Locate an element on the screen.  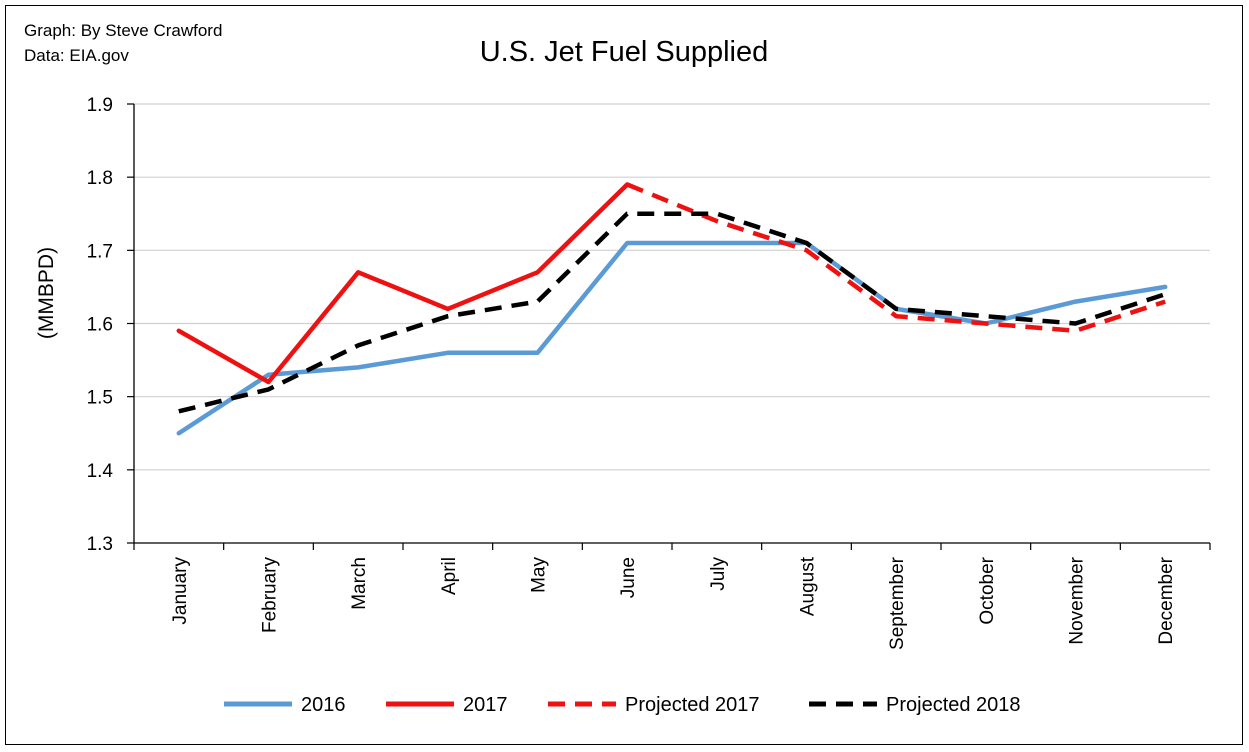
series-line-projected-2017 is located at coordinates (896, 258).